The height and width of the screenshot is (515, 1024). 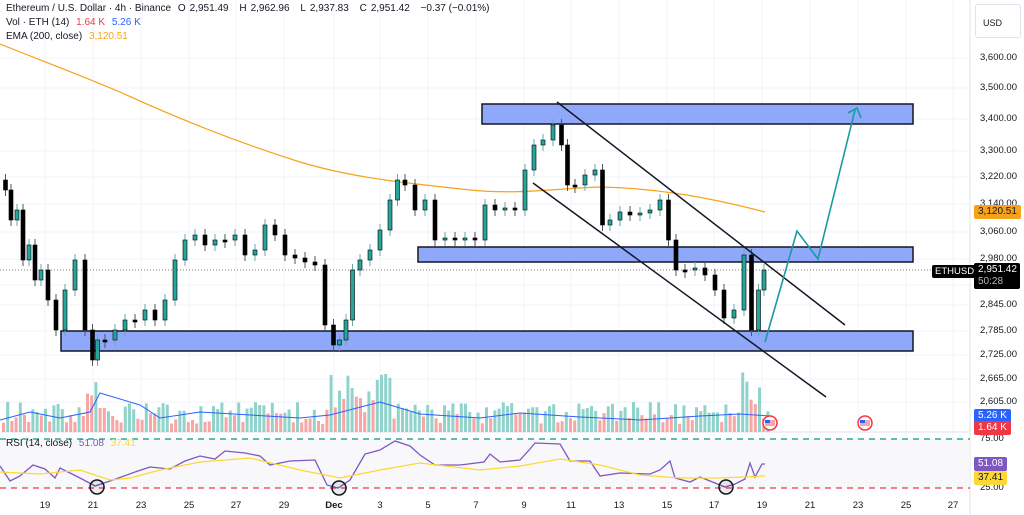 I want to click on volume-legend: Vol · ETH (14) 1.64 K 5.26 K, so click(x=75, y=23).